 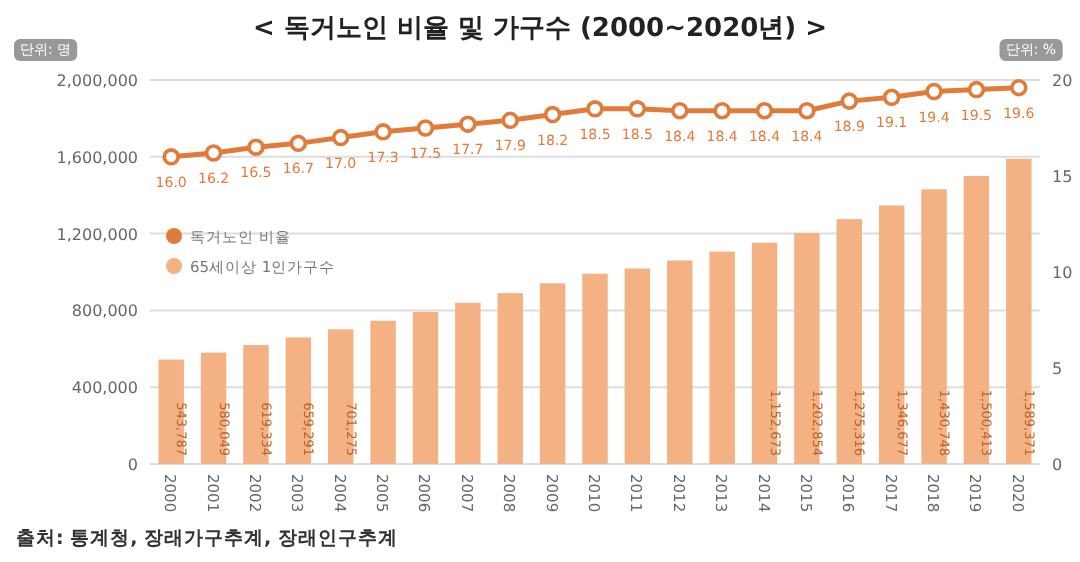 I want to click on y2-tick-label: 15, so click(x=1062, y=177).